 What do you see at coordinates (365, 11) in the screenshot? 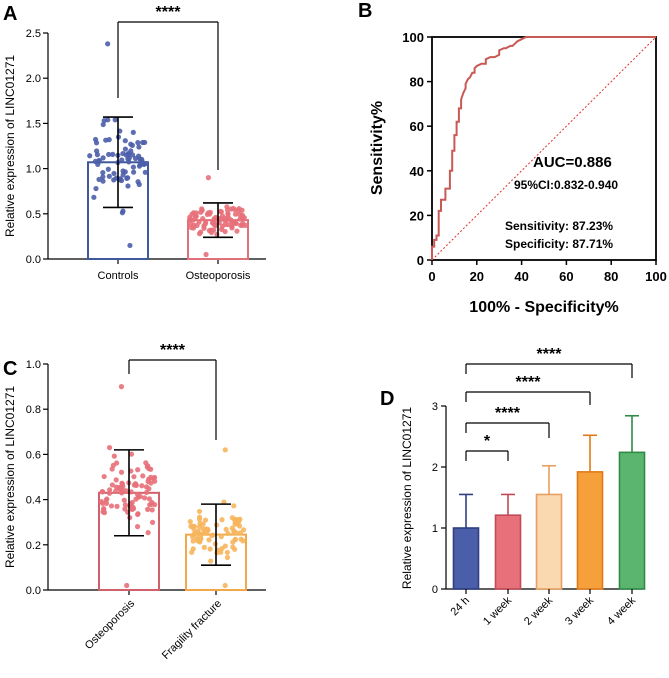
I see `panel-label-b: B` at bounding box center [365, 11].